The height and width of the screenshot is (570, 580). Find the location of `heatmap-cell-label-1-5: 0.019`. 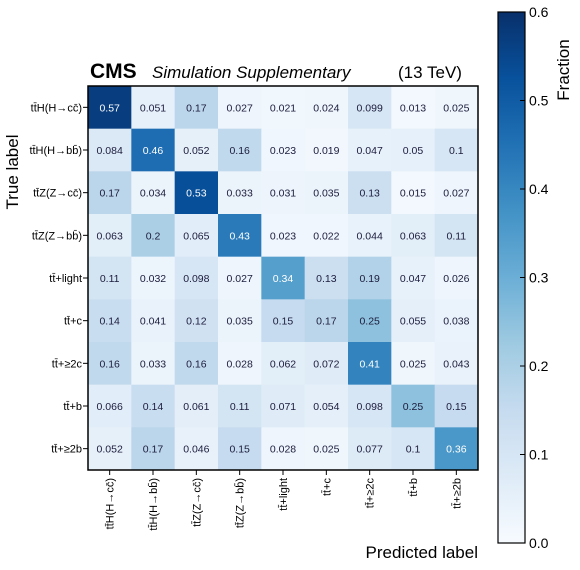

heatmap-cell-label-1-5: 0.019 is located at coordinates (326, 151).